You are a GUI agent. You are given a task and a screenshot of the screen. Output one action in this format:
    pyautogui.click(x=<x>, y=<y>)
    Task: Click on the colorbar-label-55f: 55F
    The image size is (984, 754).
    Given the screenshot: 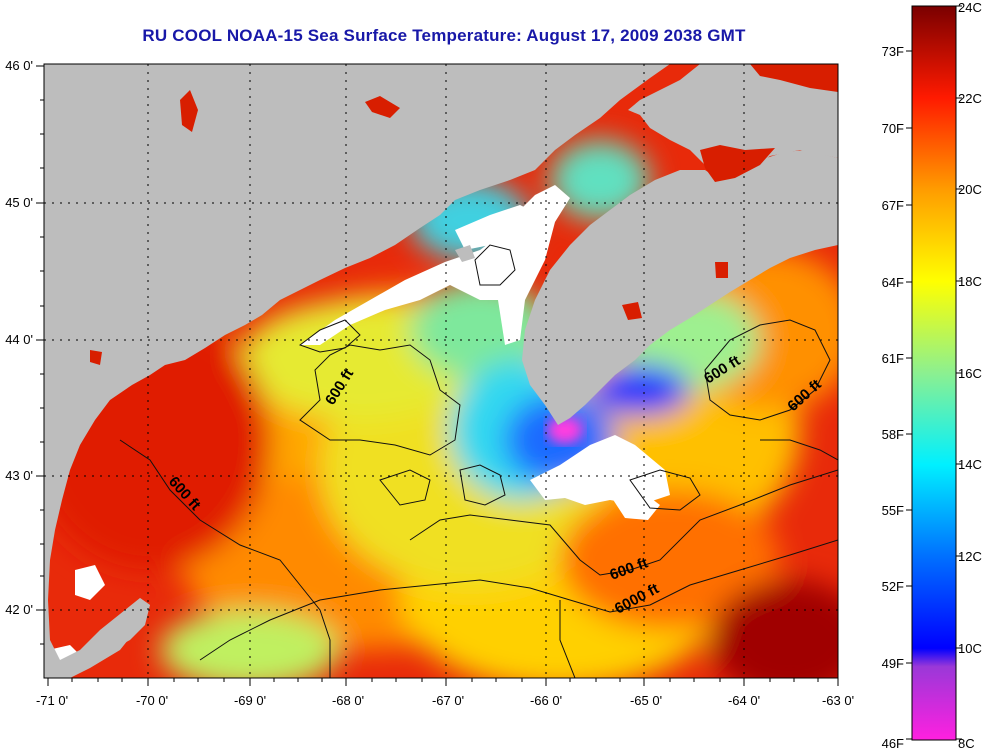 What is the action you would take?
    pyautogui.click(x=893, y=510)
    